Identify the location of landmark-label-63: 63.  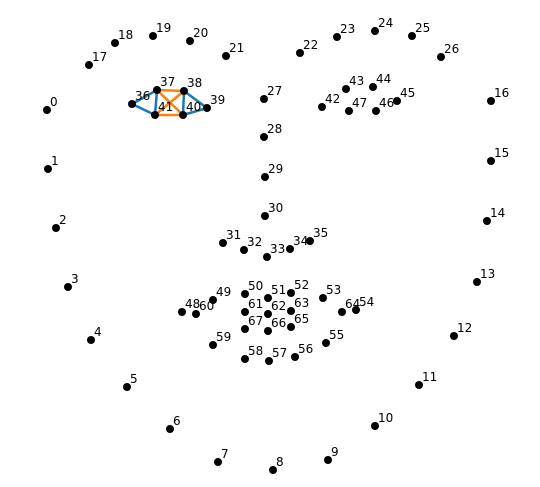
(301, 303).